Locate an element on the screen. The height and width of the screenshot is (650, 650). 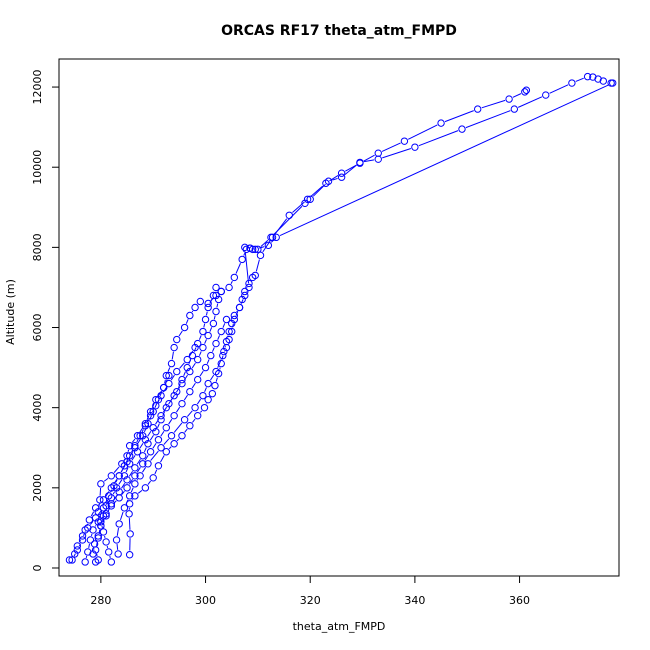
y-tick-label: 8000 is located at coordinates (37, 247).